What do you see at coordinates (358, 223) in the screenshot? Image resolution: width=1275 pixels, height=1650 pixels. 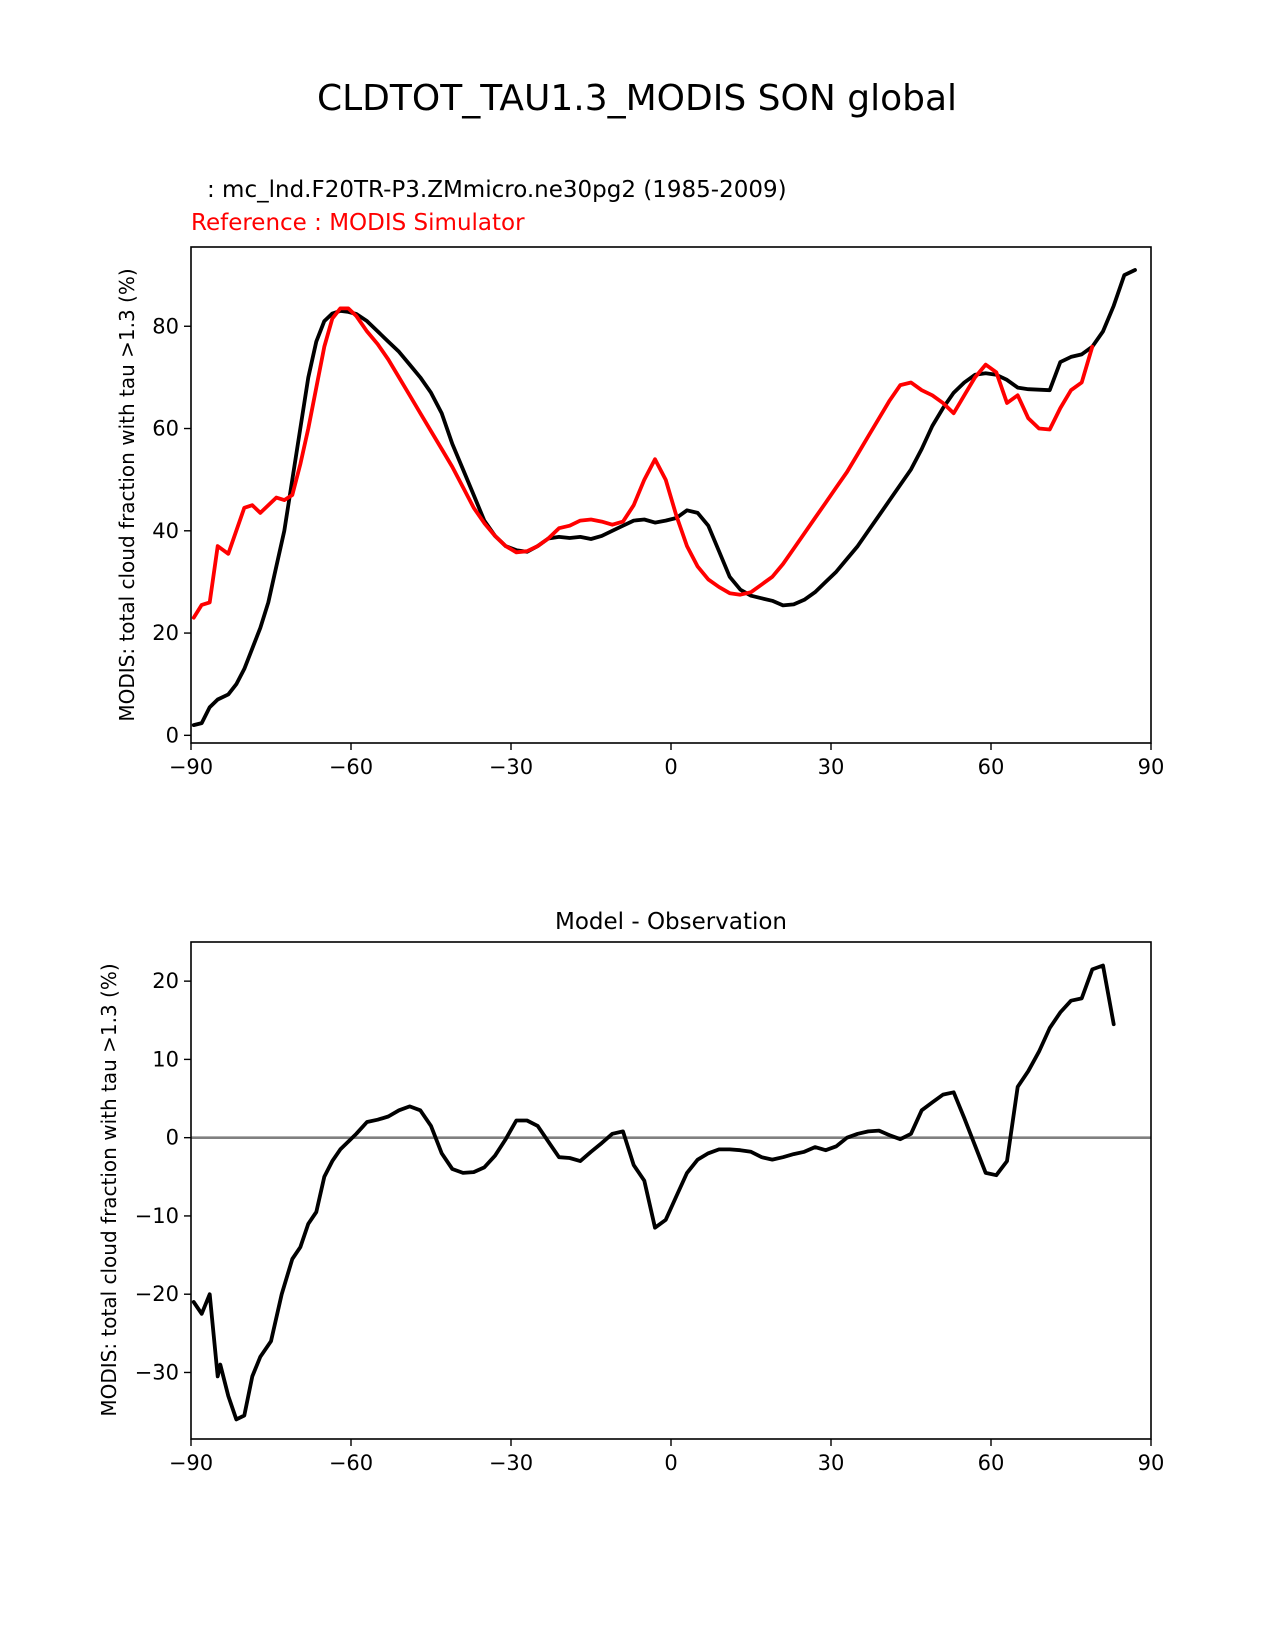 I see `top-reference-label: Reference : MODIS Simulator` at bounding box center [358, 223].